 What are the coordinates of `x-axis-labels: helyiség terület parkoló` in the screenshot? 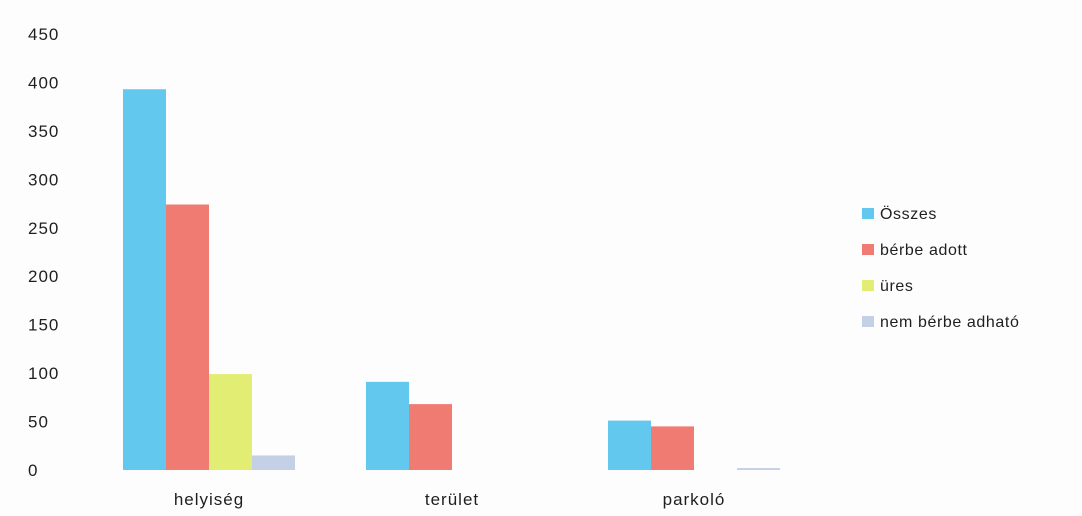 It's located at (450, 499).